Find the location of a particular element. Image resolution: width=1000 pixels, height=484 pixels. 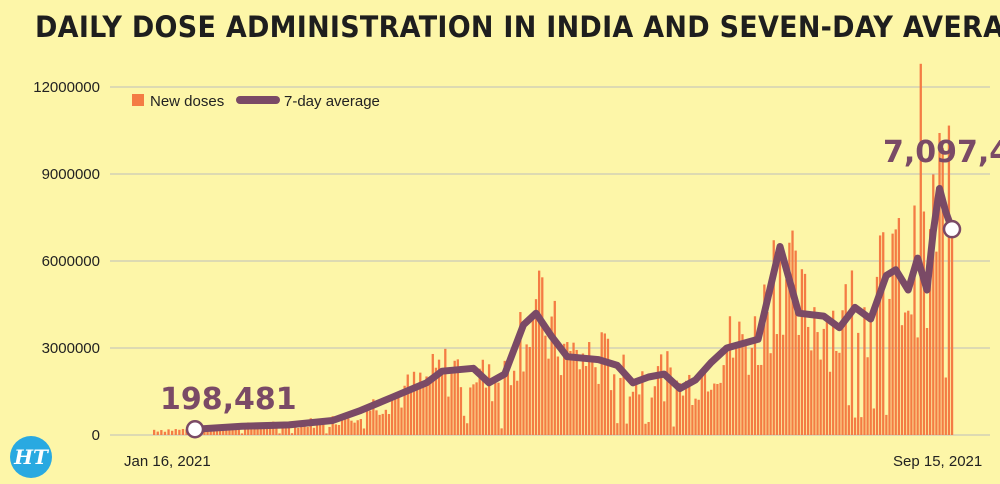

legend-new-doses: New doses is located at coordinates (187, 101).